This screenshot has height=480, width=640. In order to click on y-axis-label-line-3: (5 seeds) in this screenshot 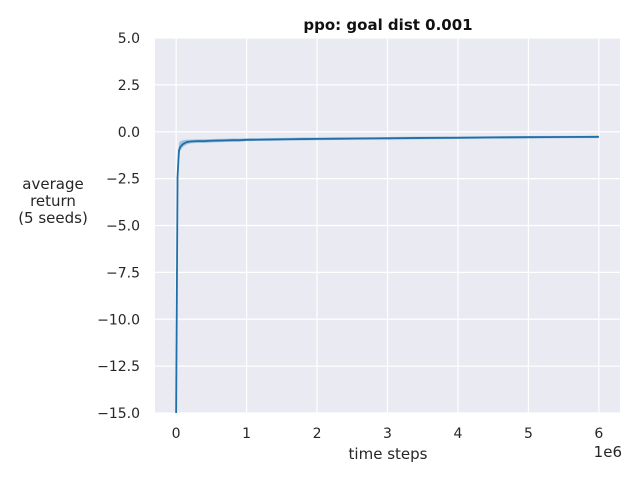, I will do `click(53, 218)`.